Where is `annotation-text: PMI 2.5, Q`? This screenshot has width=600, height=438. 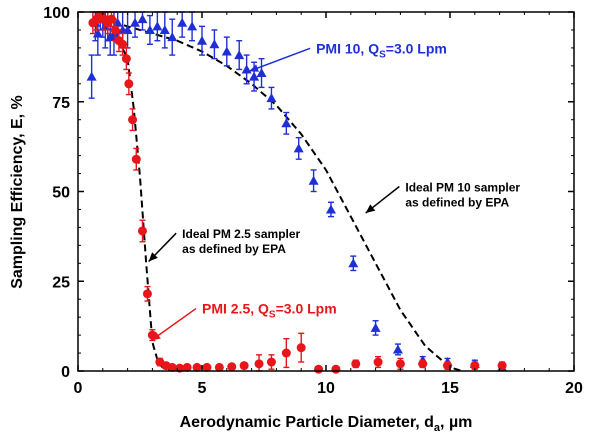
annotation-text: PMI 2.5, Q is located at coordinates (235, 309).